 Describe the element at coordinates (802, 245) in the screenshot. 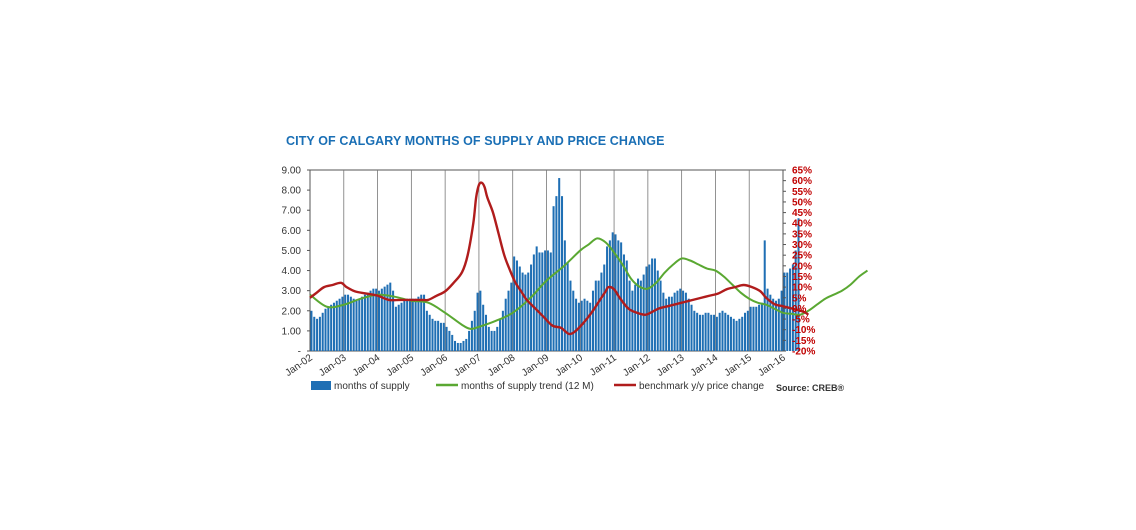

I see `y-right-tick-label: 30%` at that location.